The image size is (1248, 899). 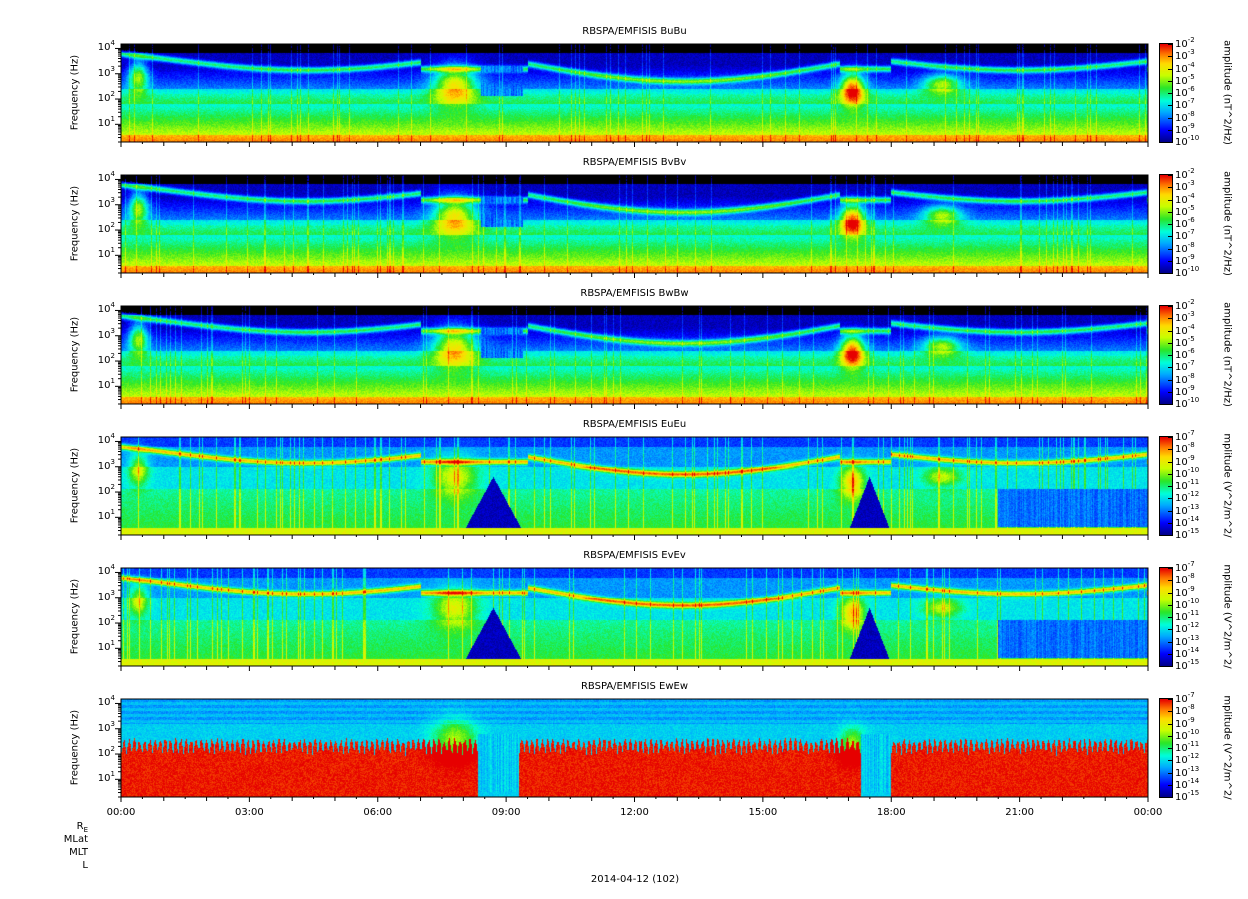 What do you see at coordinates (634, 555) in the screenshot?
I see `panel-title: RBSPA/EMFISIS EvEv` at bounding box center [634, 555].